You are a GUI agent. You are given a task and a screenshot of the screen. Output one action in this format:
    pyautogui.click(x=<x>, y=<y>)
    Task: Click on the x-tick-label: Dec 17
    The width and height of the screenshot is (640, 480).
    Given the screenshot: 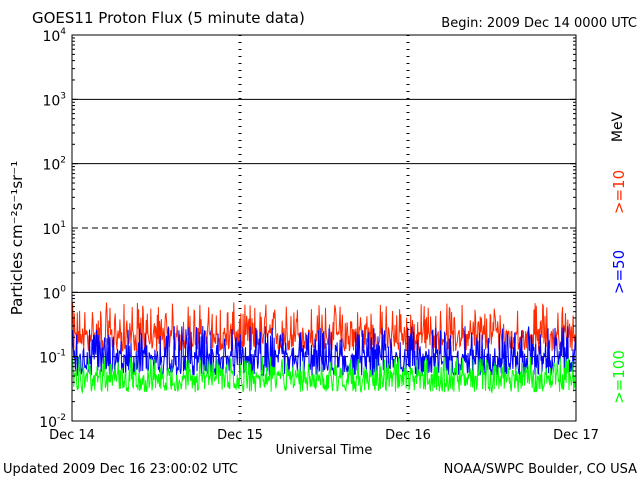 What is the action you would take?
    pyautogui.click(x=576, y=435)
    